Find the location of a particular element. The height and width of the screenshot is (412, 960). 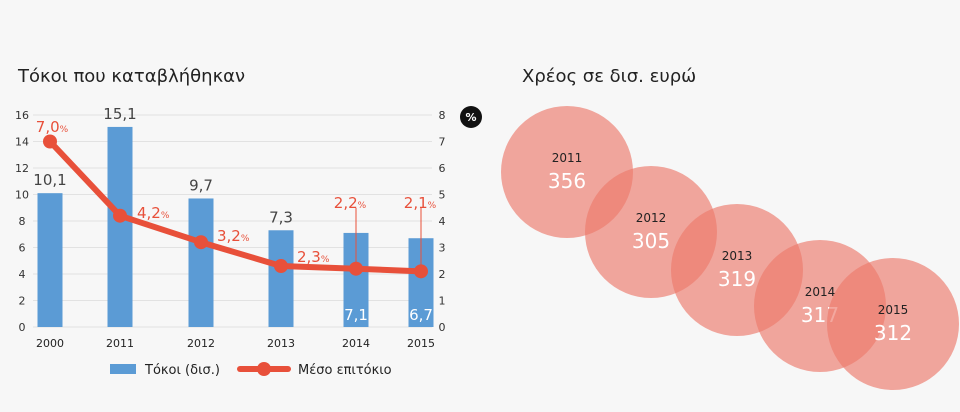

bubble-year-label: 2015 is located at coordinates (893, 310).